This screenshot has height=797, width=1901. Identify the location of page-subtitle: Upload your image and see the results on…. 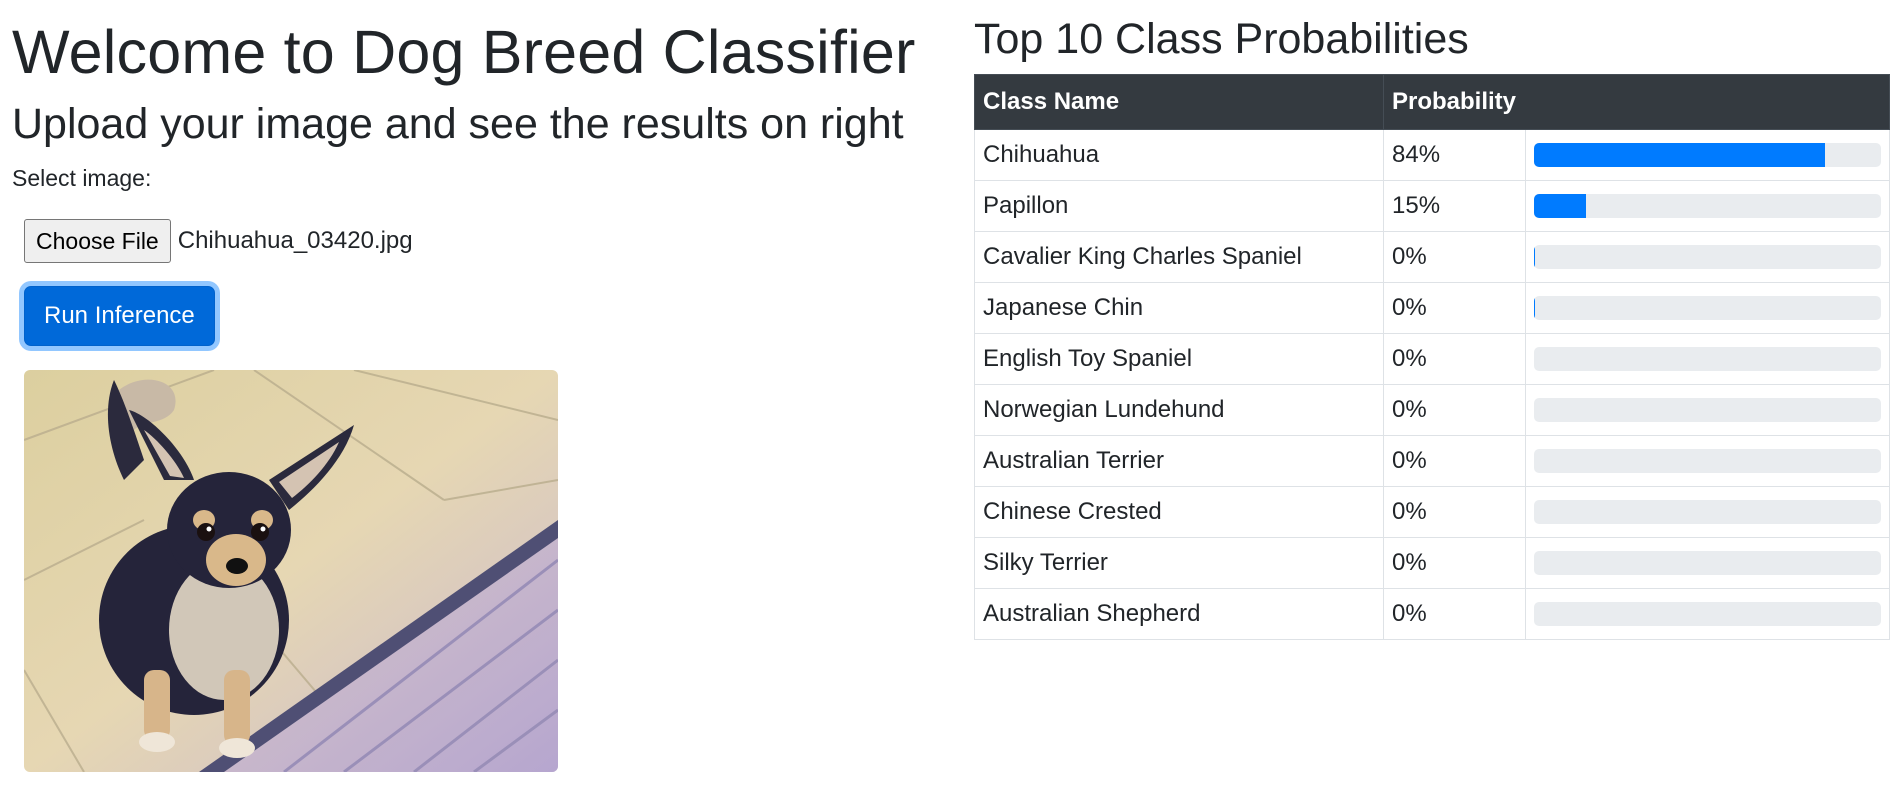
(458, 124).